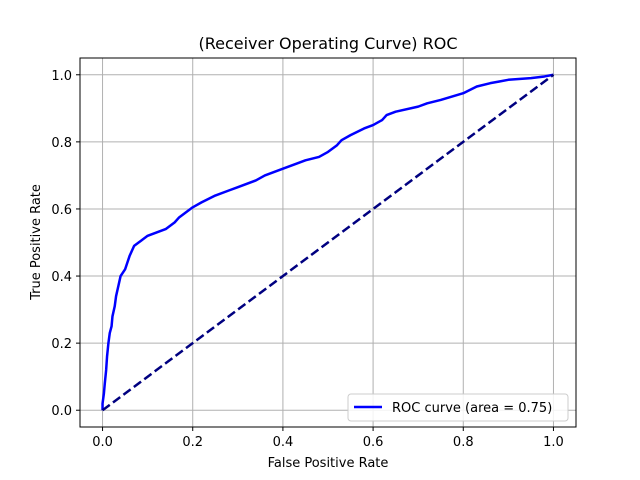  What do you see at coordinates (61, 277) in the screenshot?
I see `y-tick-label: 0.4` at bounding box center [61, 277].